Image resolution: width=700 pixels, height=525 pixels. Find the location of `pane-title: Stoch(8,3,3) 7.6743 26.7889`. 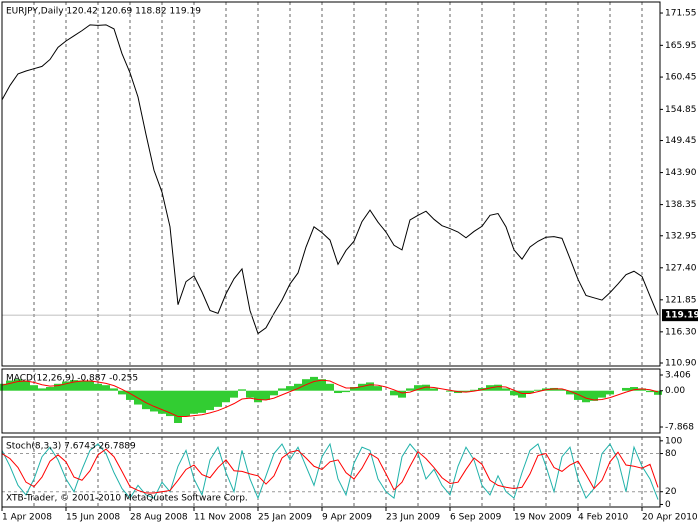

pane-title: Stoch(8,3,3) 7.6743 26.7889 is located at coordinates (71, 447).